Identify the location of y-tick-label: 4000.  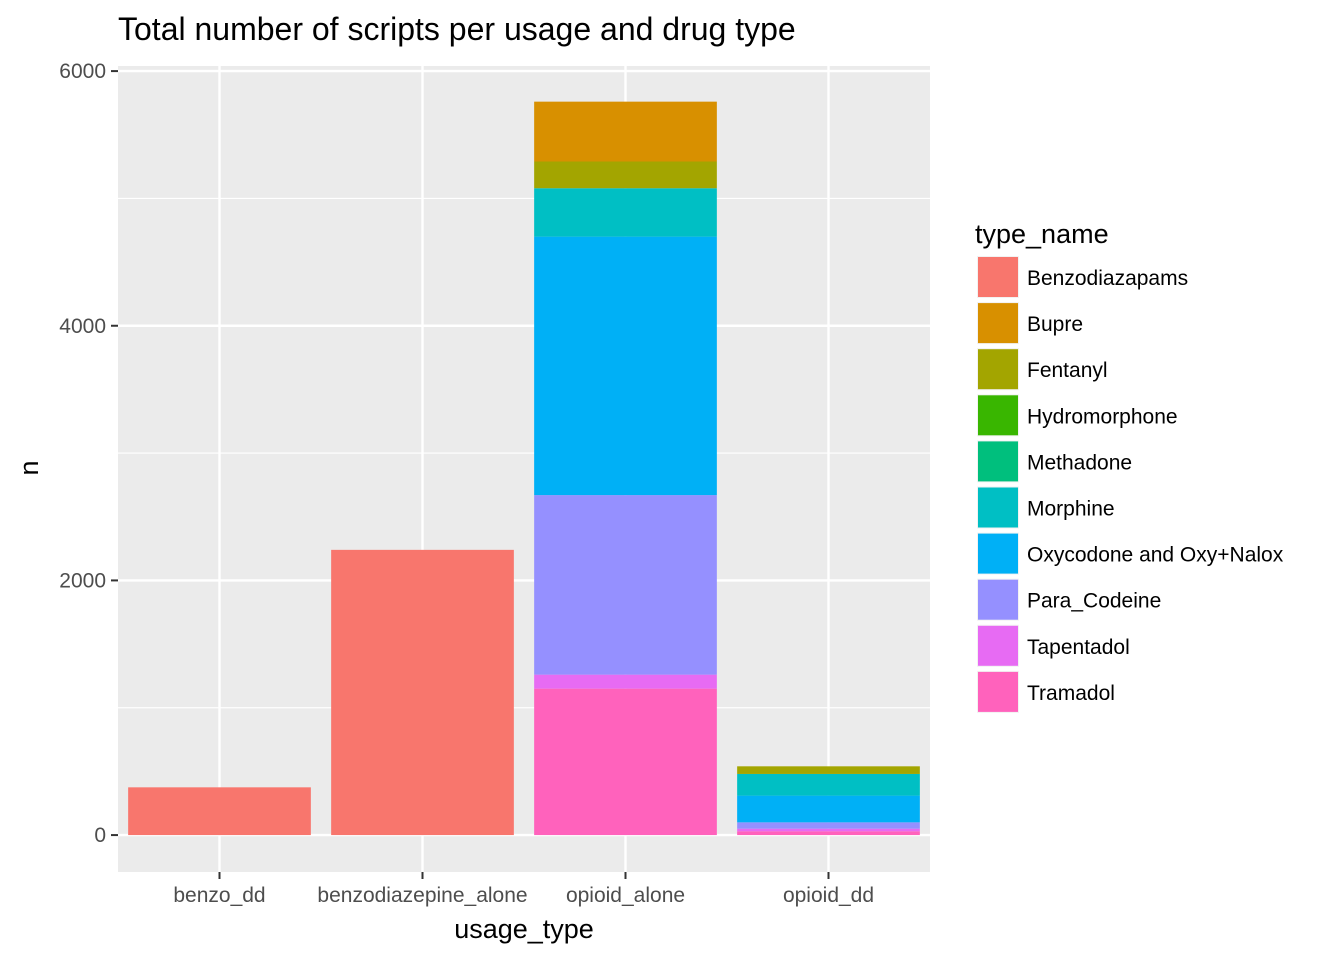
(82, 326).